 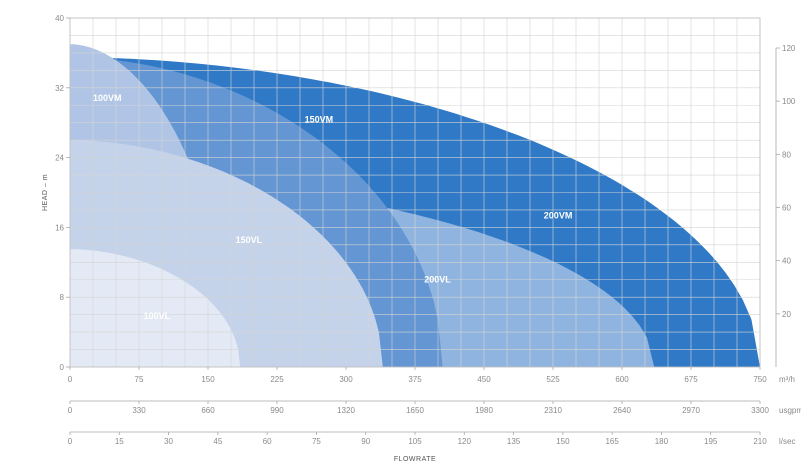 What do you see at coordinates (168, 441) in the screenshot?
I see `x-tick-label: 30` at bounding box center [168, 441].